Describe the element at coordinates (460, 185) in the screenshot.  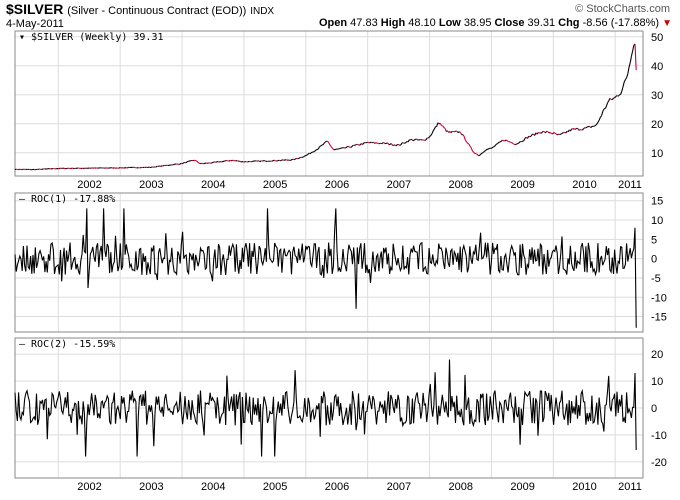
I see `x-tick-label: 2008` at that location.